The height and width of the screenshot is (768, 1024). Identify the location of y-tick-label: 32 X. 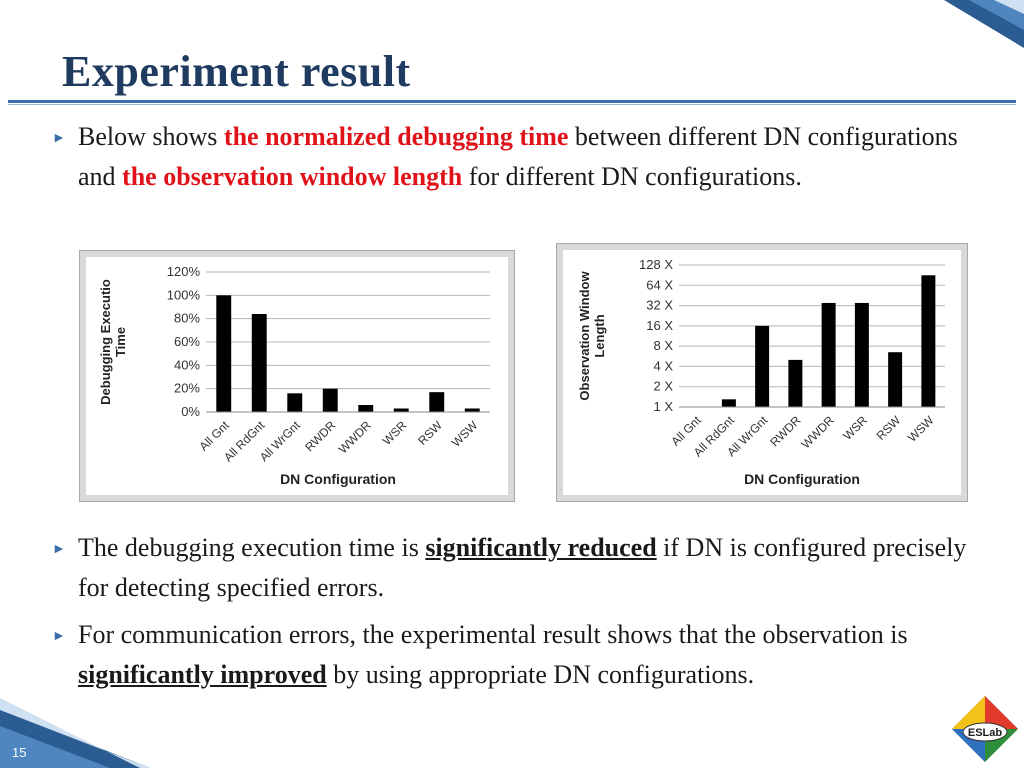
(659, 305).